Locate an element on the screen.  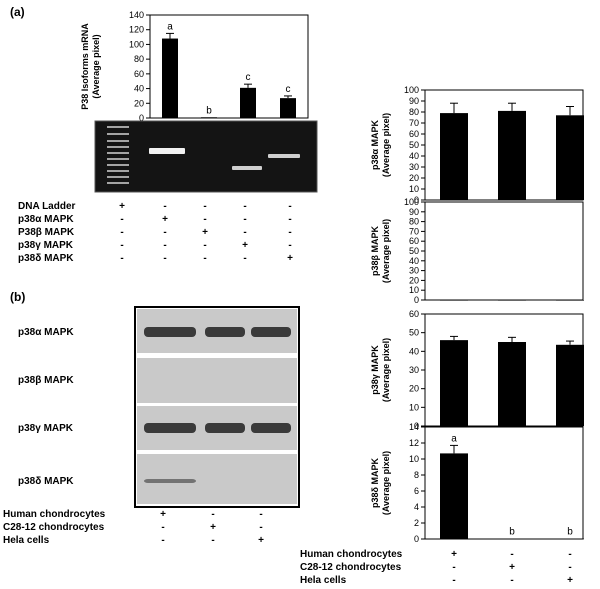
y-tick-label: 2 is located at coordinates (416, 523).